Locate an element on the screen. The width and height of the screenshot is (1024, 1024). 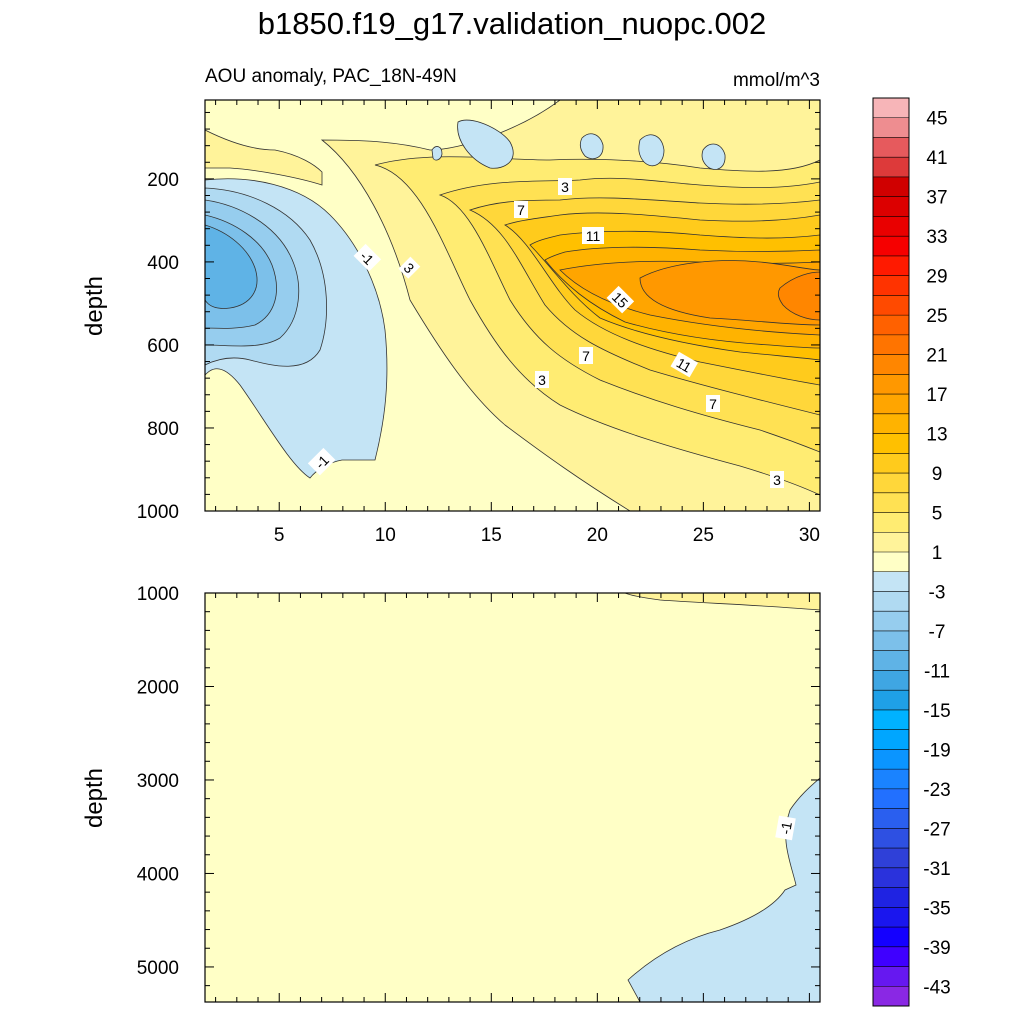
colorbar-label: 17 is located at coordinates (936, 395).